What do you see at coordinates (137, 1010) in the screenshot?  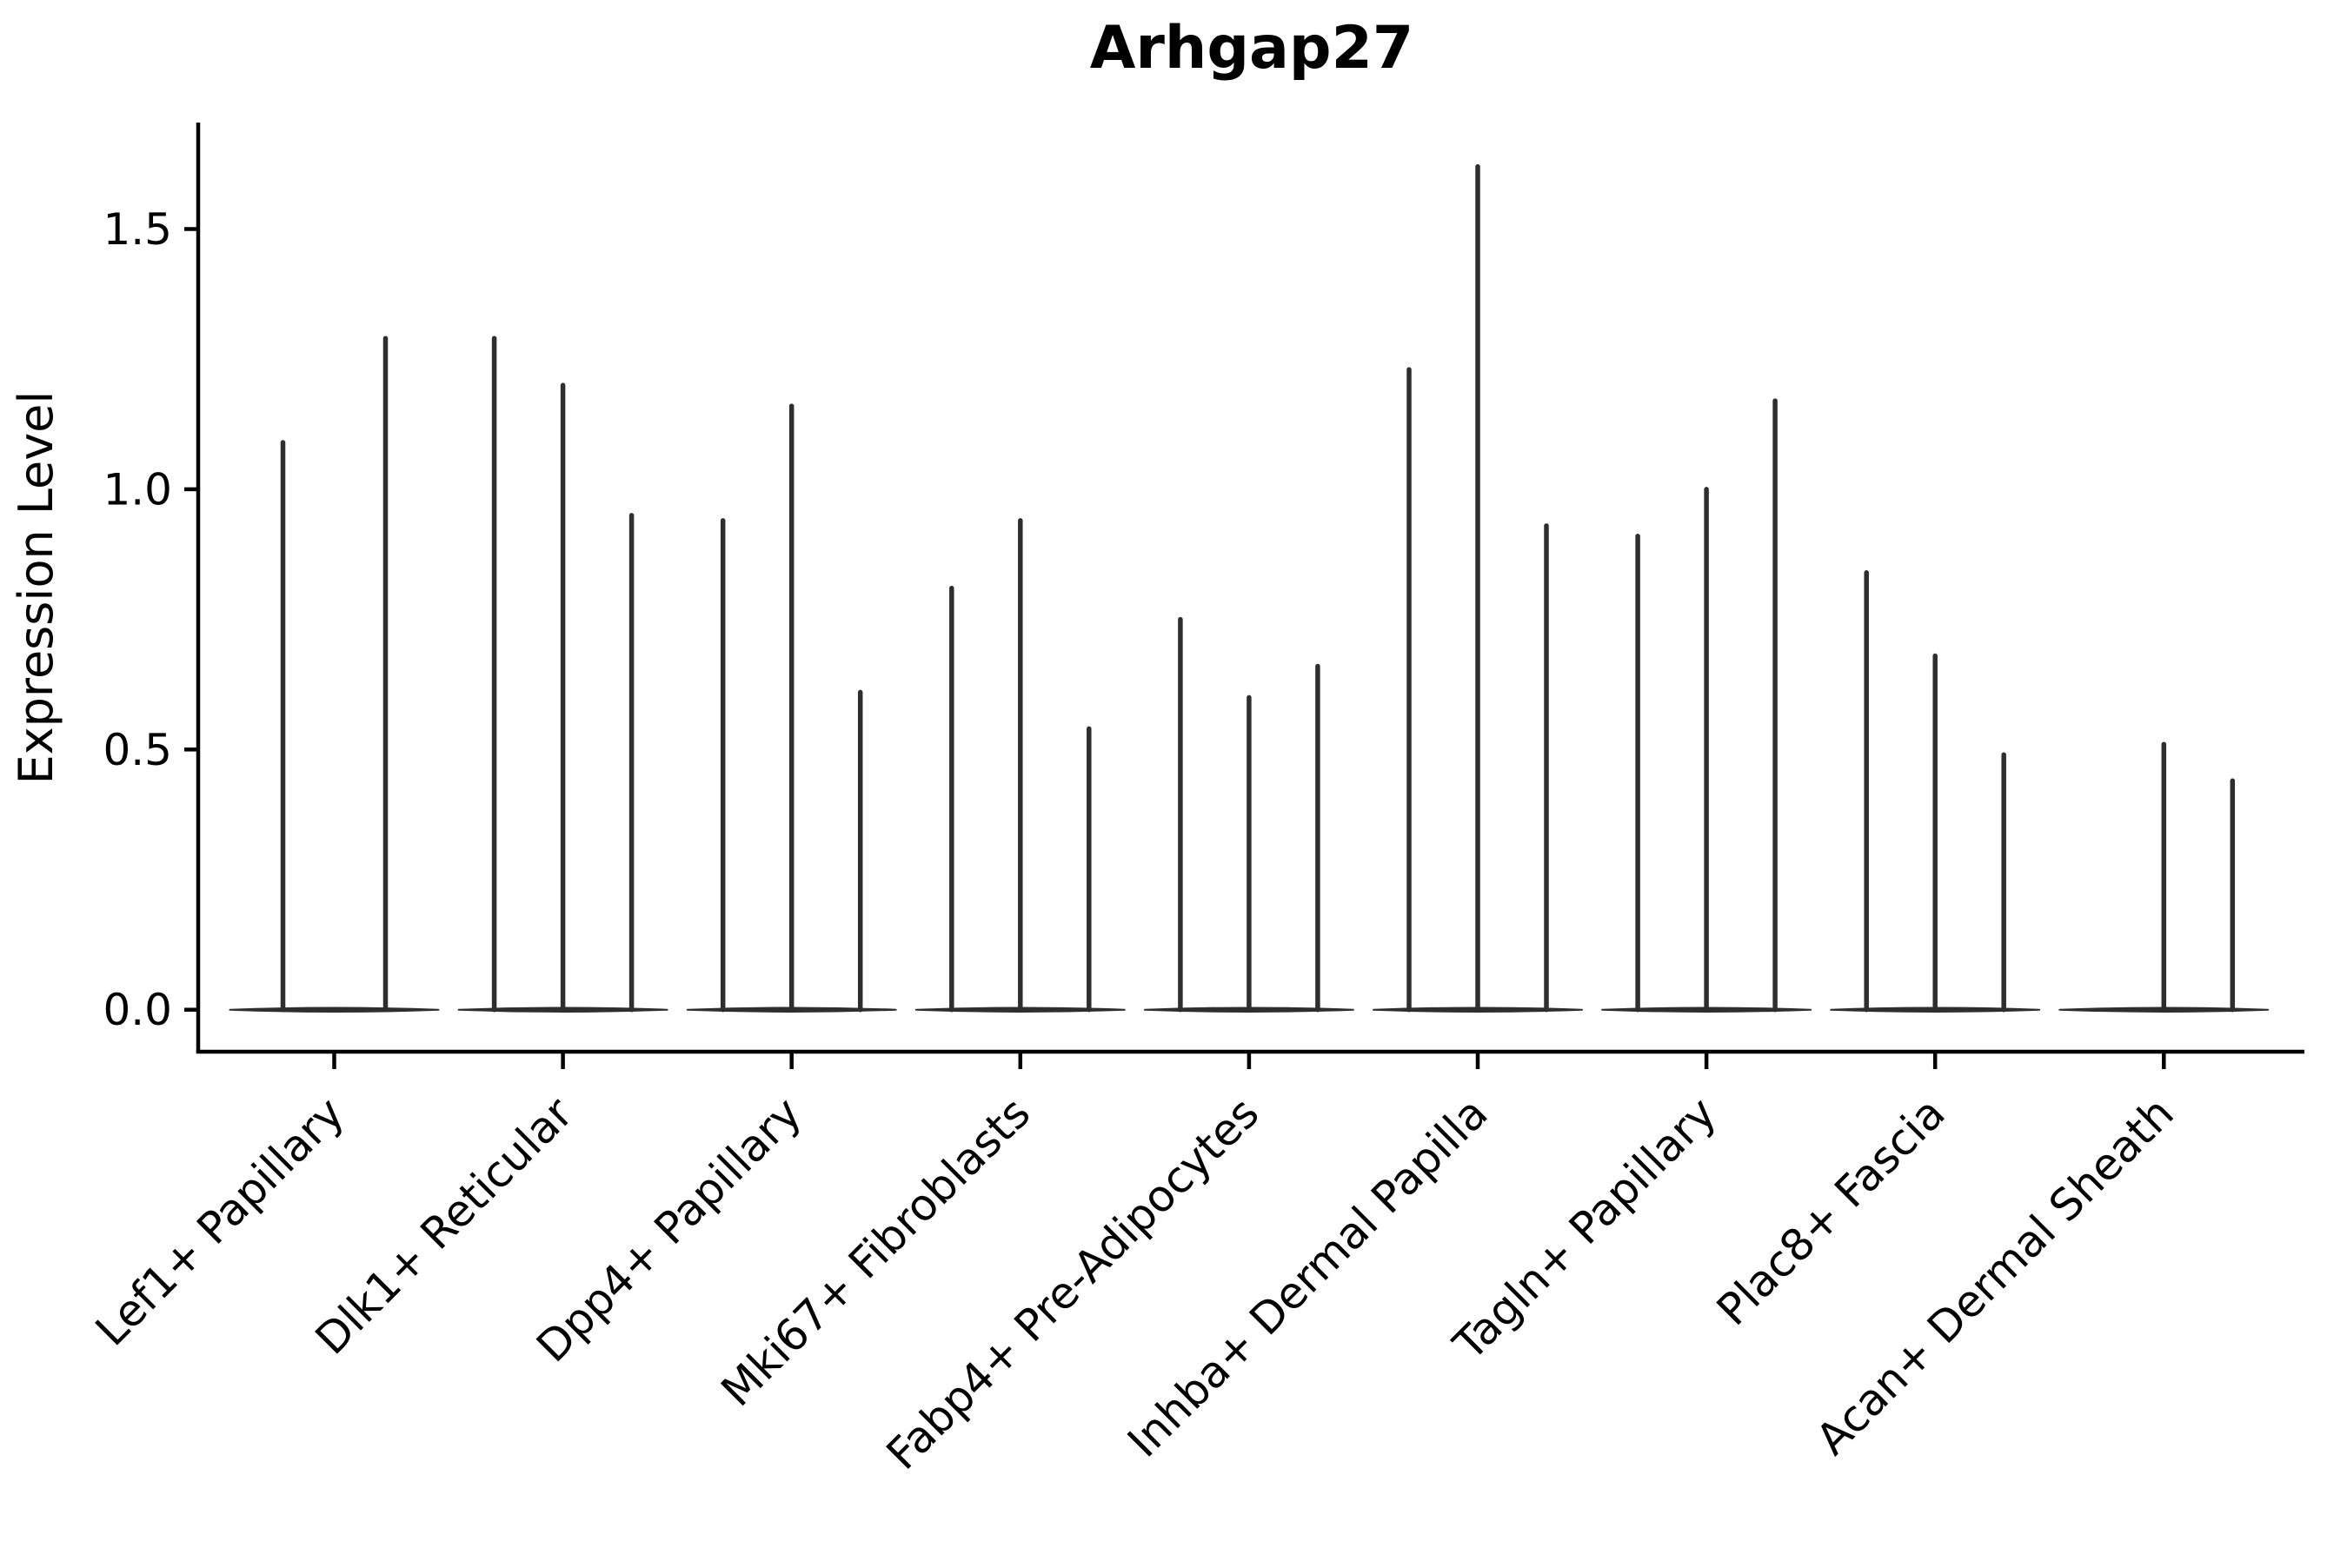 I see `y-tick-label: 0.0` at bounding box center [137, 1010].